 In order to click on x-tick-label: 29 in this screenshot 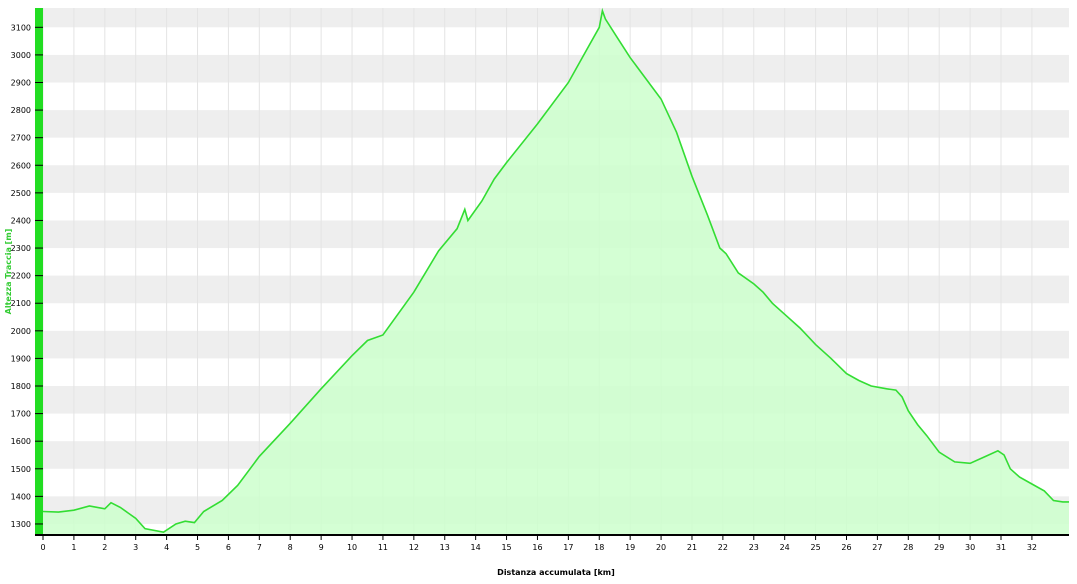, I will do `click(939, 547)`.